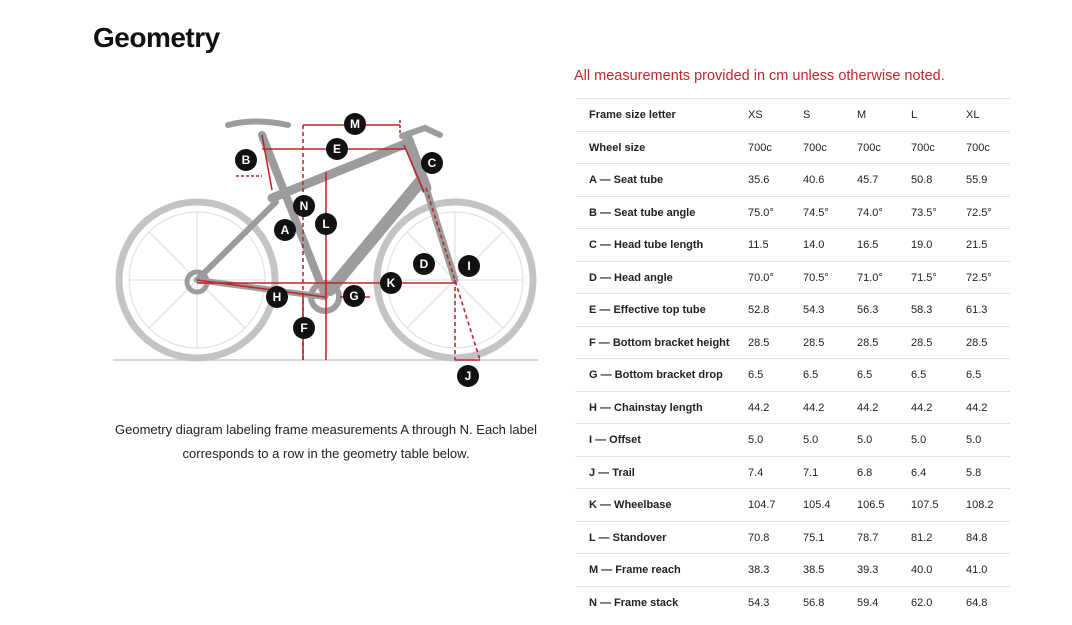 Image resolution: width=1072 pixels, height=625 pixels. I want to click on label-letter: C, so click(432, 163).